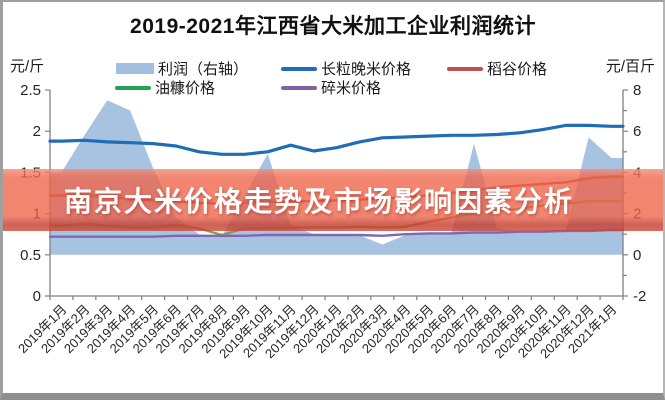 The image size is (665, 400). Describe the element at coordinates (351, 88) in the screenshot. I see `legend-label-broken-rice: 碎米价格` at that location.